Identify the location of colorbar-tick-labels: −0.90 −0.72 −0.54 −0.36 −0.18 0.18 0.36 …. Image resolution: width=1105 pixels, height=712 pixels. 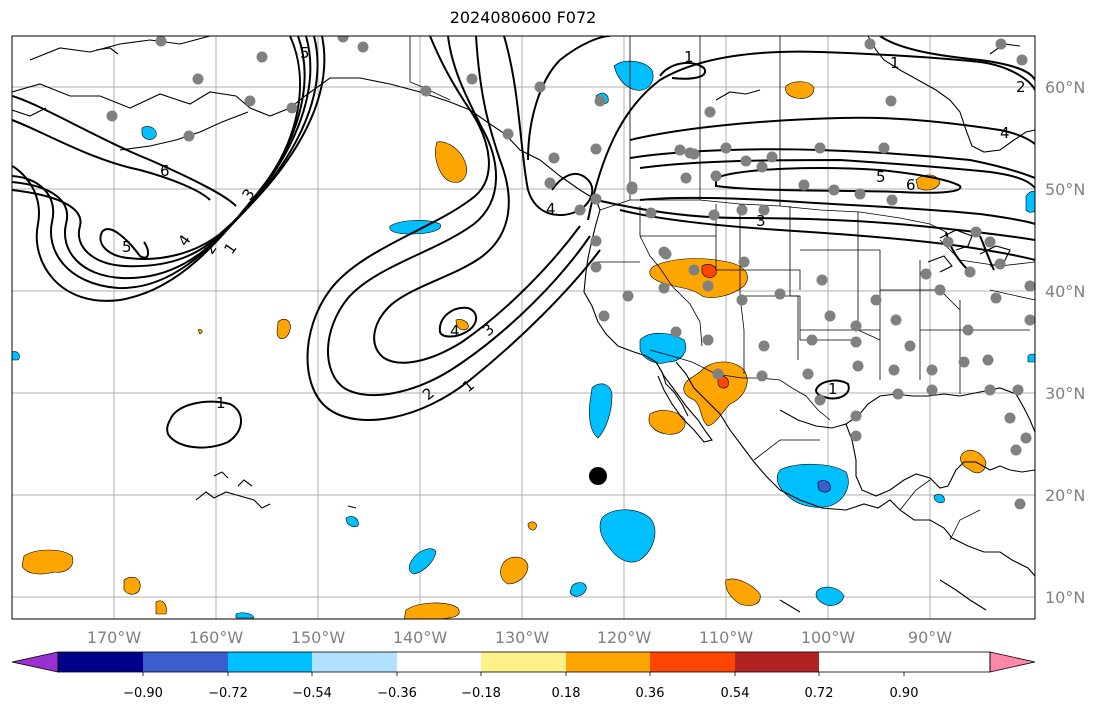
(520, 693).